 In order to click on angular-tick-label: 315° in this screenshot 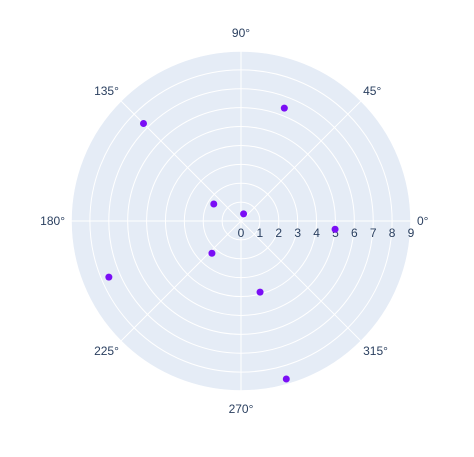, I will do `click(375, 351)`.